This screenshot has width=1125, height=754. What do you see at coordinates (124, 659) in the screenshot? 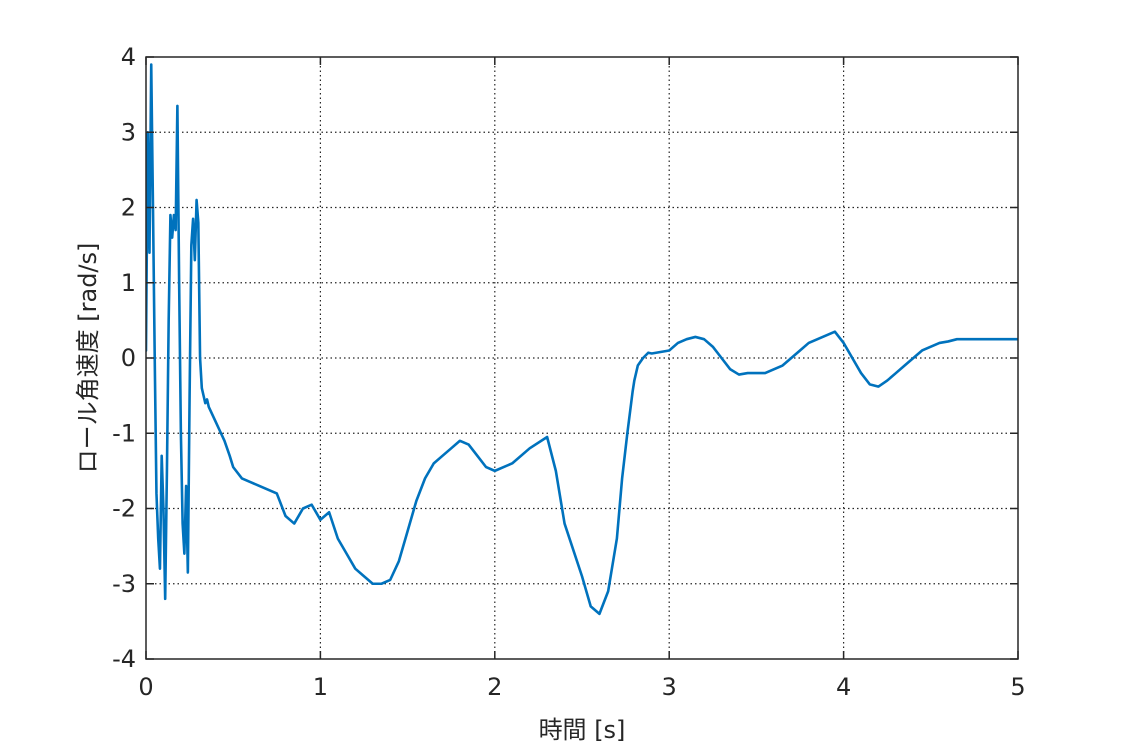
I see `y-tick-label: -4` at bounding box center [124, 659].